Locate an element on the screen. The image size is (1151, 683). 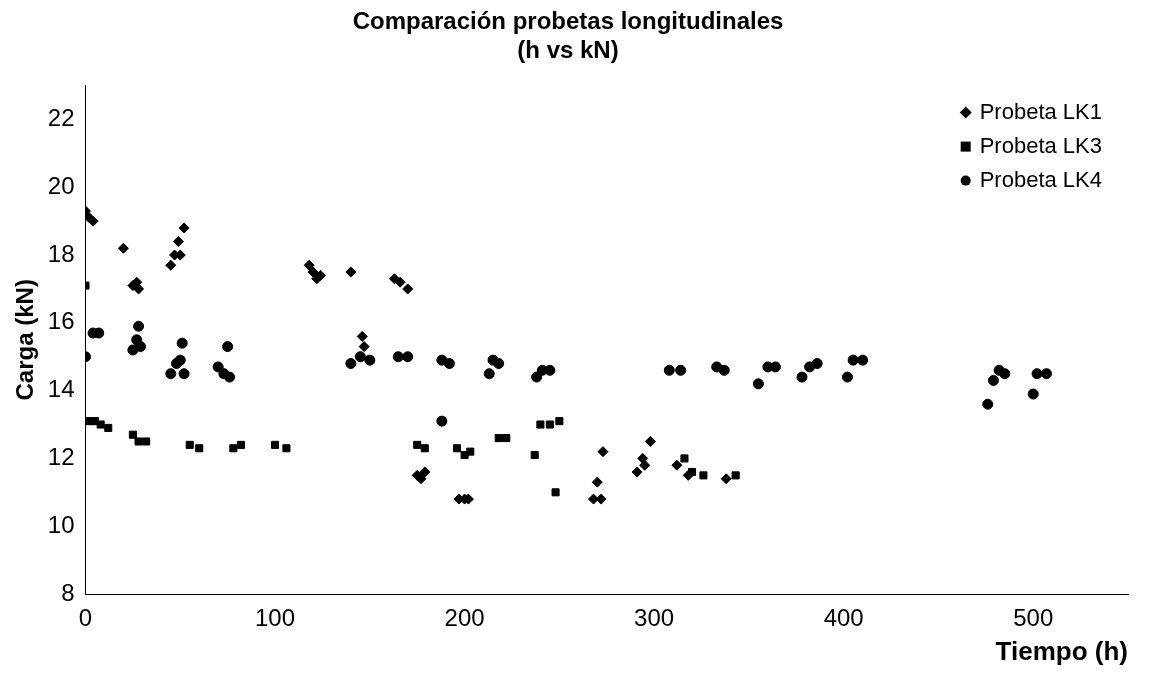
x-axis-title: Tiempo (h) is located at coordinates (1061, 650).